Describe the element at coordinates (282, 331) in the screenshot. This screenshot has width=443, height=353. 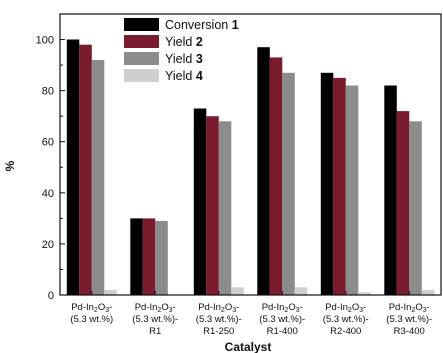
I see `x-tick-label-line3: R1-400` at that location.